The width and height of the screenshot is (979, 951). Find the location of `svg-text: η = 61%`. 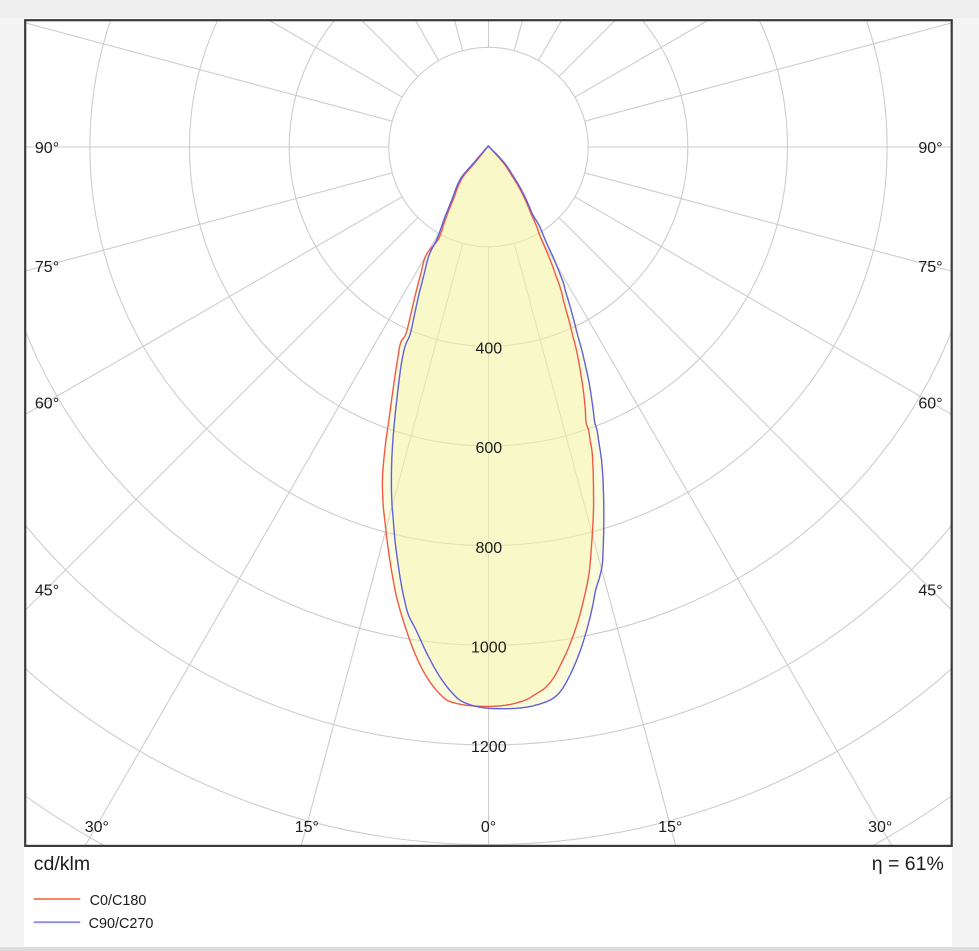

svg-text: η = 61% is located at coordinates (908, 864).